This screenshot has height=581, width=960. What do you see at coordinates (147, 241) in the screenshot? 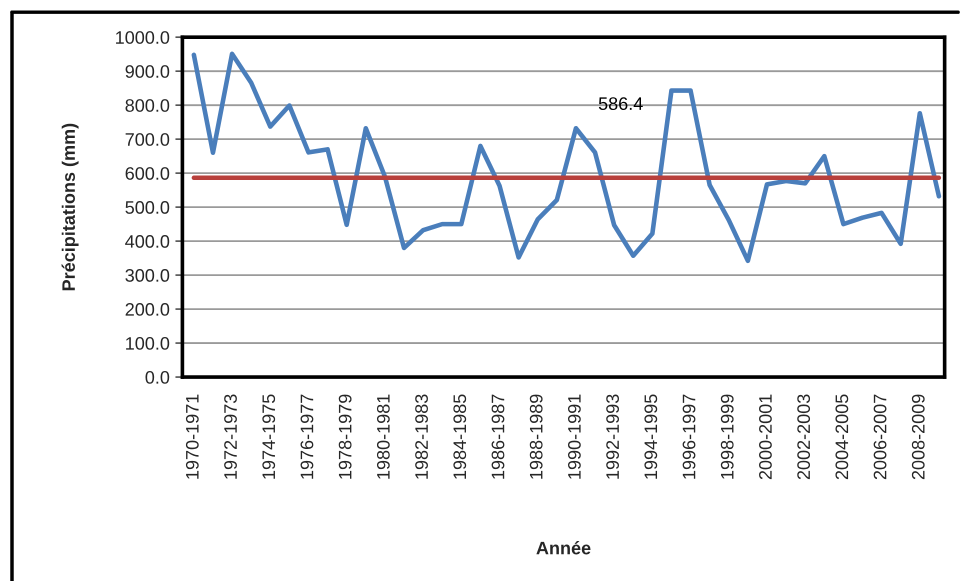
I see `y-tick-label: 400.0` at bounding box center [147, 241].